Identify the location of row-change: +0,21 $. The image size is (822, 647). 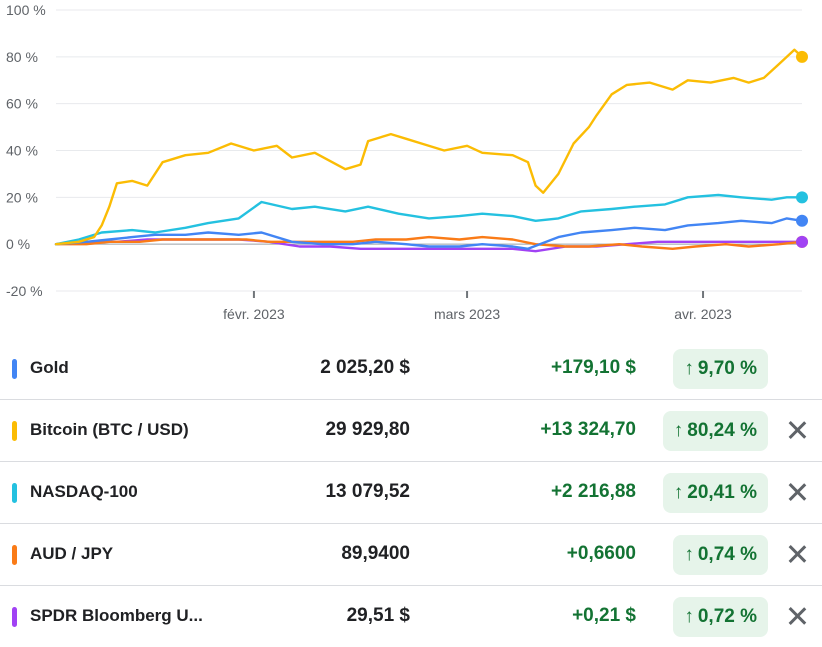
(604, 615).